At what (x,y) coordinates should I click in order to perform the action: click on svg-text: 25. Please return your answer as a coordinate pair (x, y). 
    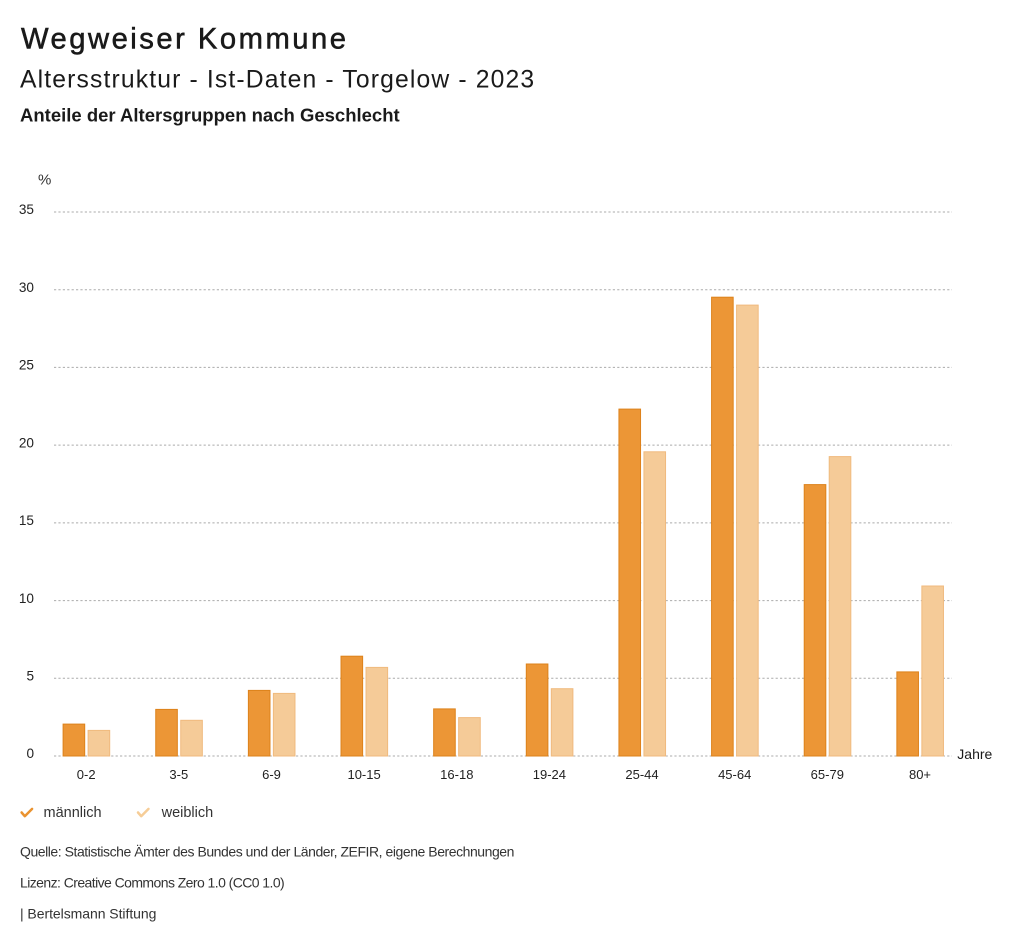
    Looking at the image, I should click on (26, 365).